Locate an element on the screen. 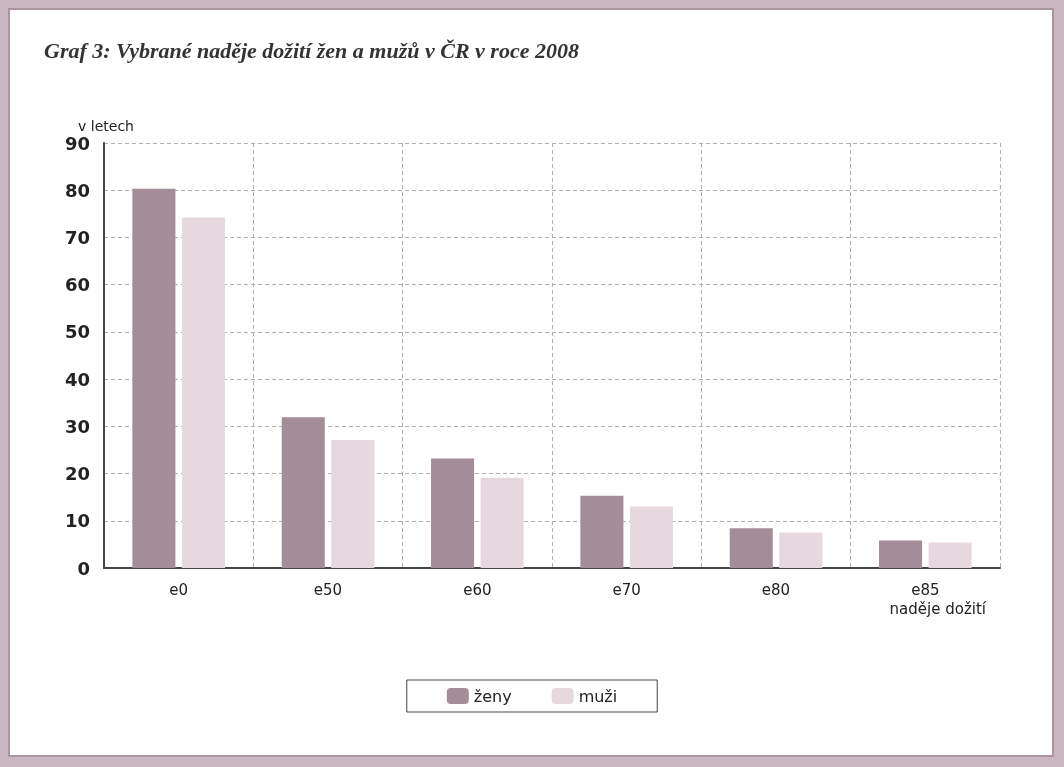 The height and width of the screenshot is (767, 1064). y-tick-label: 80 is located at coordinates (77, 190).